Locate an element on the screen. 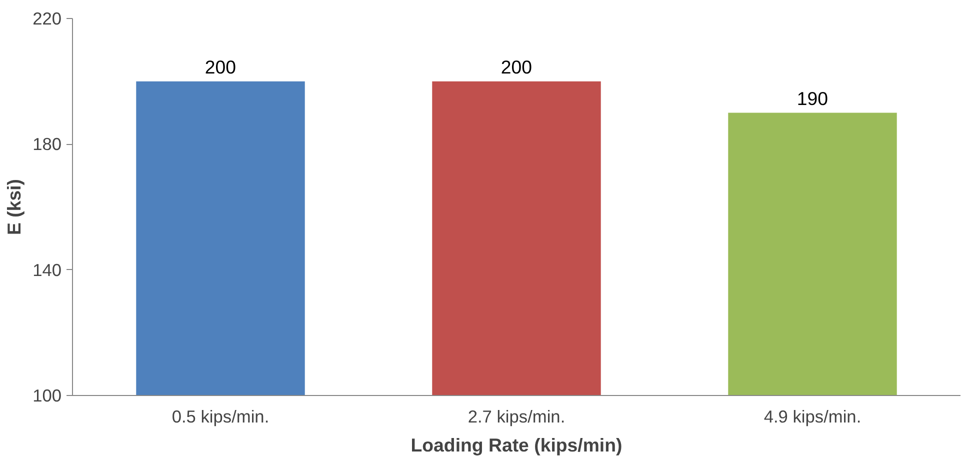  y-tick-label: 100 is located at coordinates (47, 396).